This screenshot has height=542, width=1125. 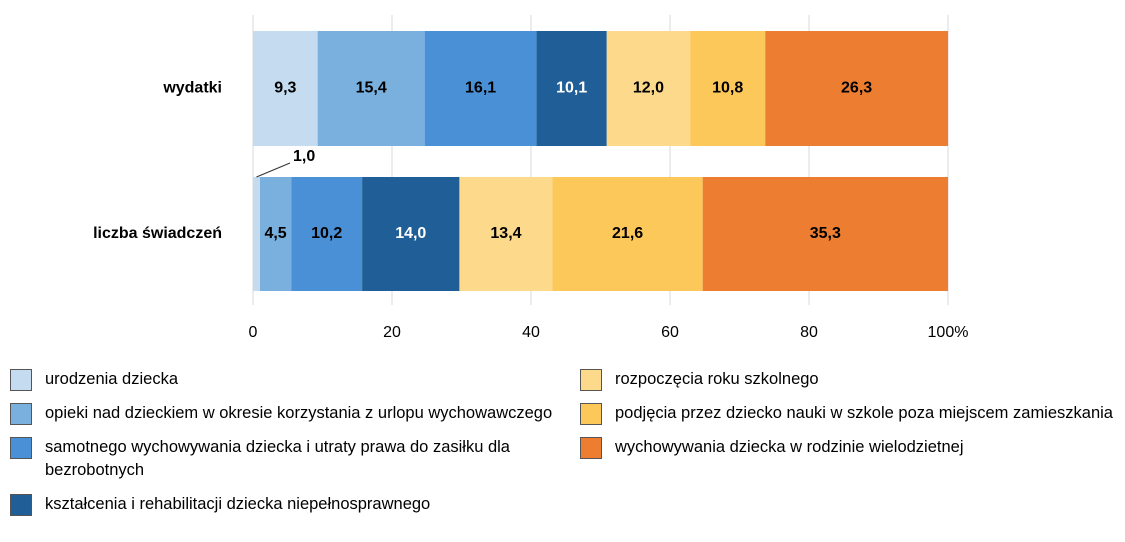 What do you see at coordinates (809, 332) in the screenshot?
I see `x-tick-label: 80` at bounding box center [809, 332].